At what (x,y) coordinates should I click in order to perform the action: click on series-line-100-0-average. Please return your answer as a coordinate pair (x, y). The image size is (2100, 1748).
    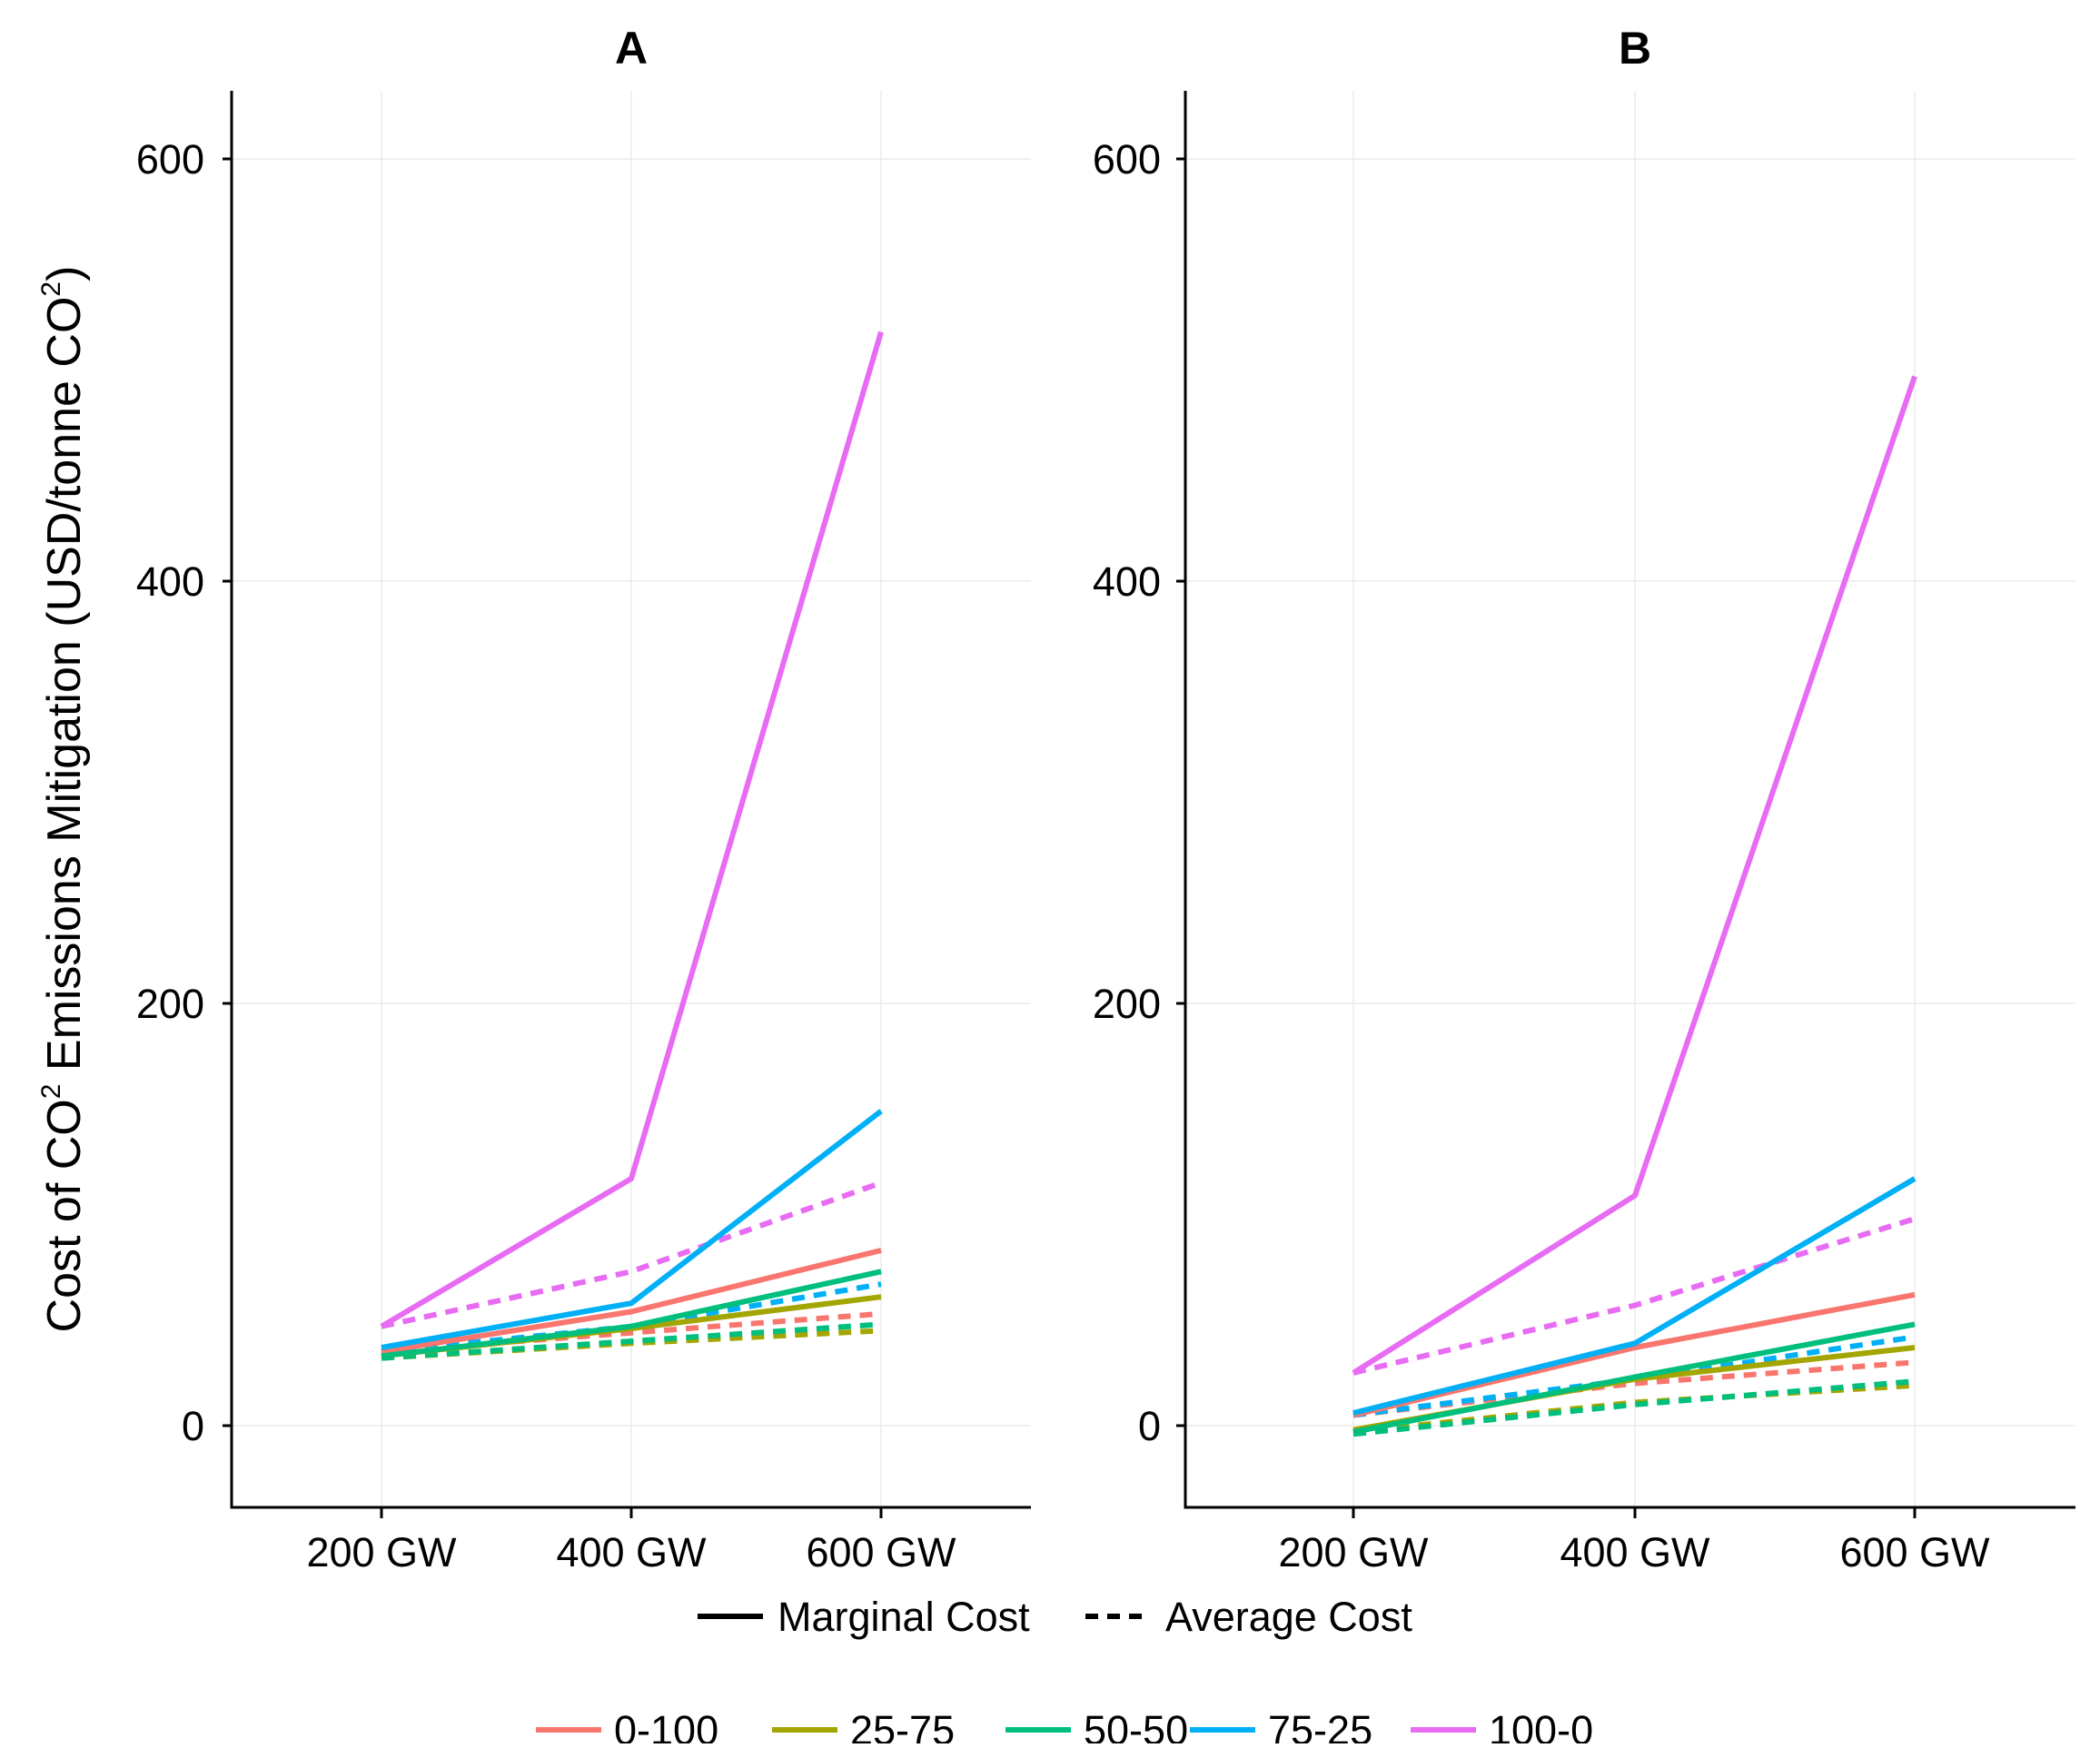
    Looking at the image, I should click on (1634, 1296).